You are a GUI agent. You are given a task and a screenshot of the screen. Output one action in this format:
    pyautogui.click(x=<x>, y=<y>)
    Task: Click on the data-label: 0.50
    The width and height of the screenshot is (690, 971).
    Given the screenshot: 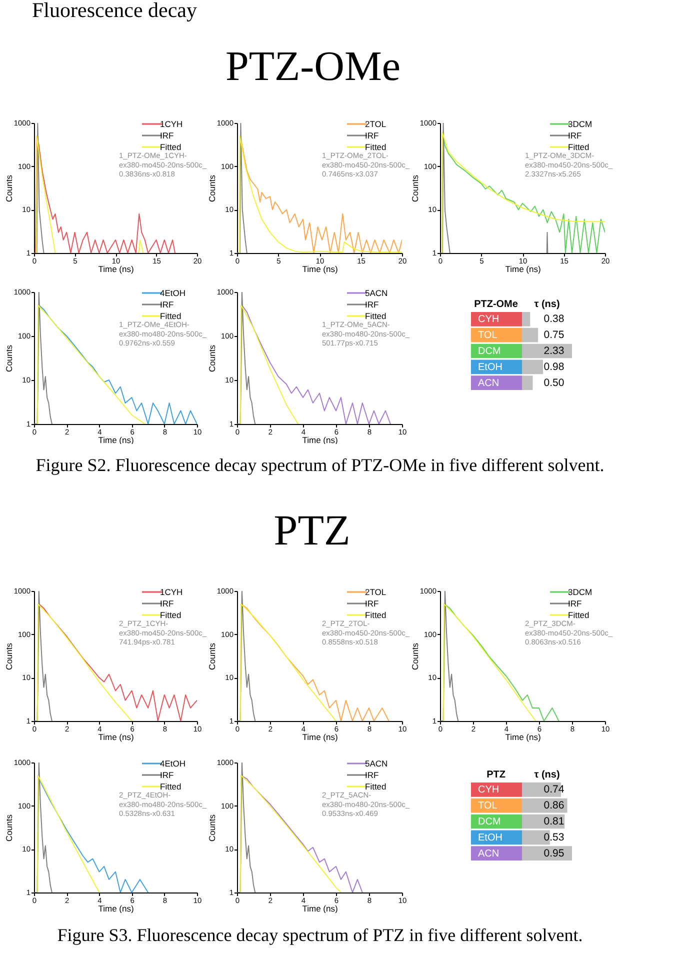 What is the action you would take?
    pyautogui.click(x=554, y=382)
    